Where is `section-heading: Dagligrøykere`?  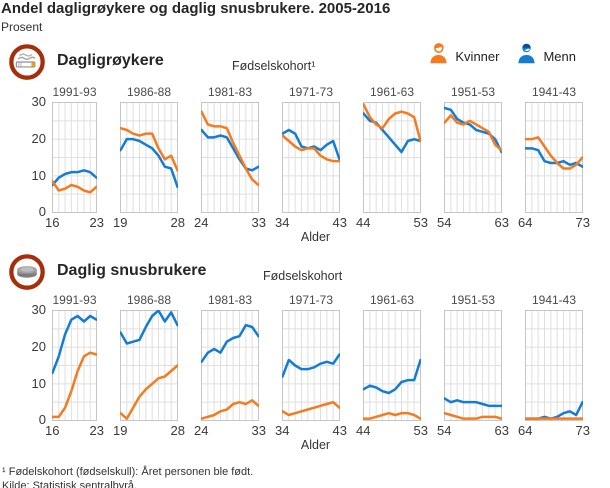
section-heading: Dagligrøykere is located at coordinates (110, 60).